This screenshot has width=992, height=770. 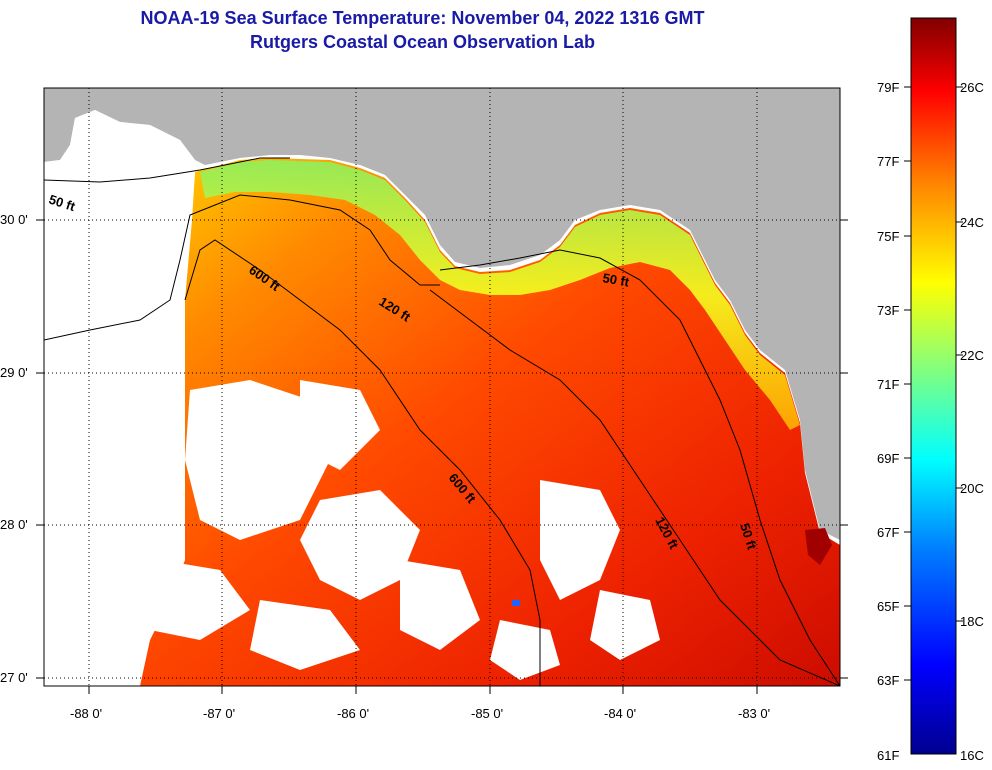 What do you see at coordinates (888, 421) in the screenshot?
I see `colorbar-f-labels: 79F 77F 75F 73F 71F 69F 67F 65F 63F 61F` at bounding box center [888, 421].